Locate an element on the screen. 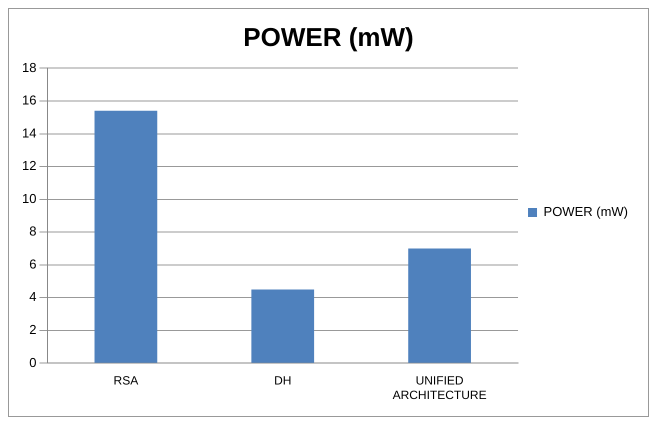 This screenshot has width=657, height=425. legend-label: POWER (mW) is located at coordinates (586, 212).